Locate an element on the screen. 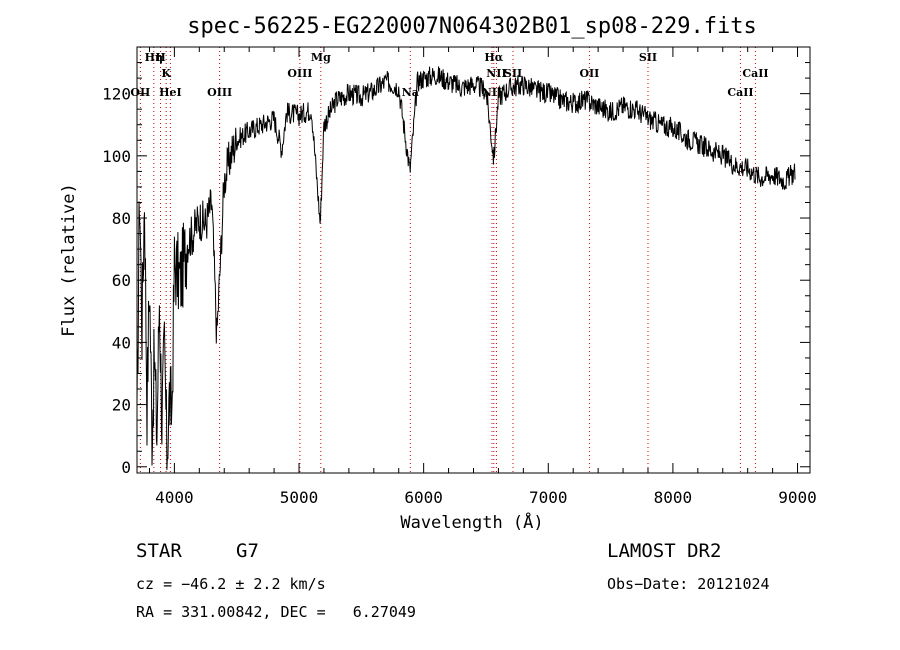 The height and width of the screenshot is (650, 900). redshift-cz: cz = −46.2 ± 2.2 km/s is located at coordinates (231, 584).